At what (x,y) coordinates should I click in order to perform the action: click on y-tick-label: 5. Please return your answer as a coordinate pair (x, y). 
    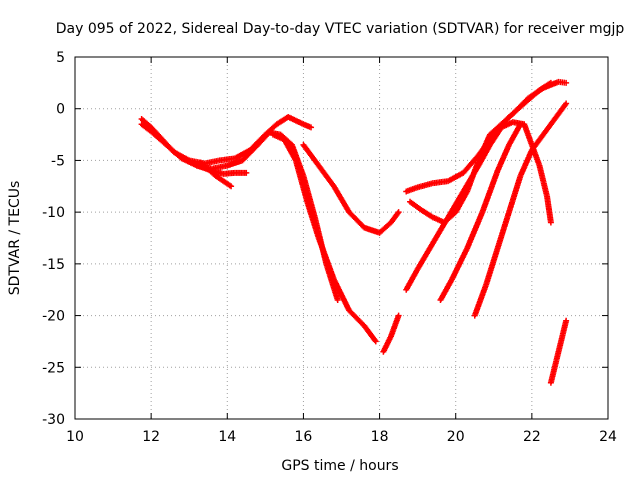
    Looking at the image, I should click on (60, 58).